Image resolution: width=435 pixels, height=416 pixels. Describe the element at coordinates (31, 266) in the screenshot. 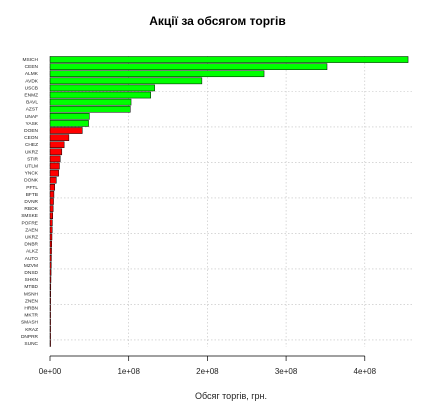

I see `category-label: MZVM` at that location.